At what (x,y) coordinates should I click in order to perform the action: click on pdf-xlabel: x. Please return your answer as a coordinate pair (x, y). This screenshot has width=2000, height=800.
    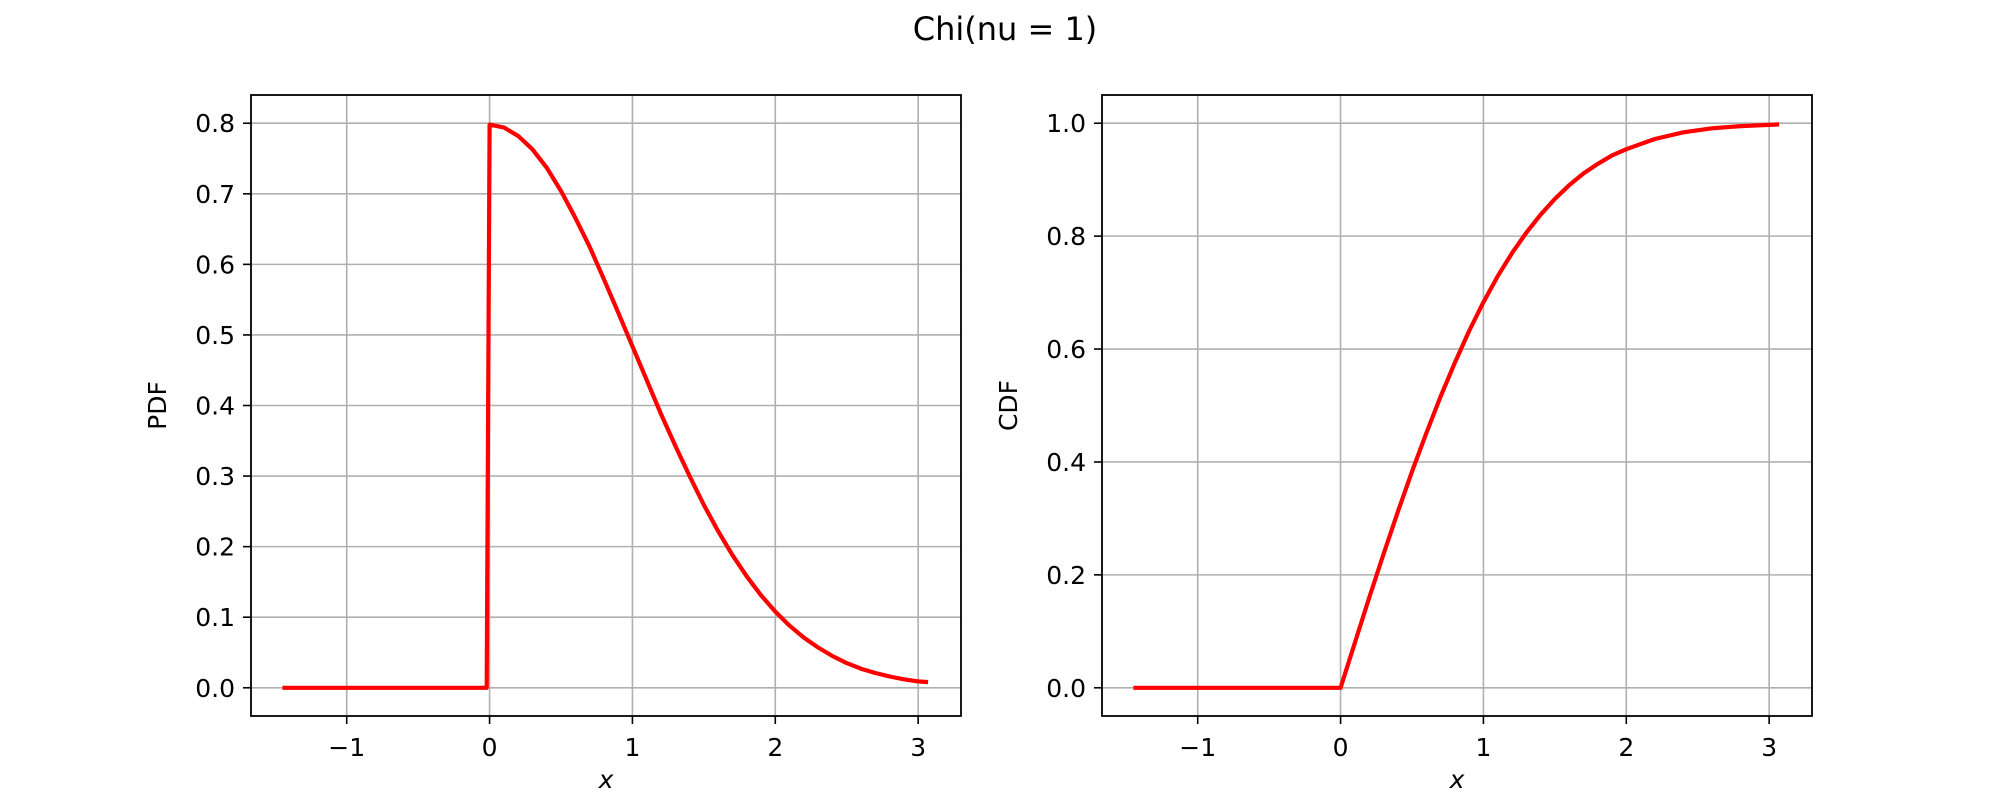
    Looking at the image, I should click on (606, 779).